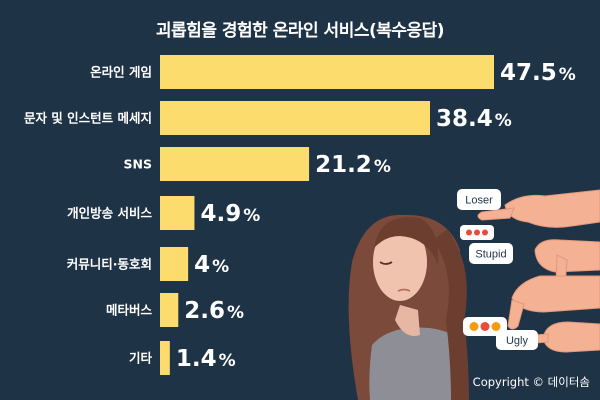  Describe the element at coordinates (109, 264) in the screenshot. I see `category-label-4: 커뮤니티·동호회` at that location.